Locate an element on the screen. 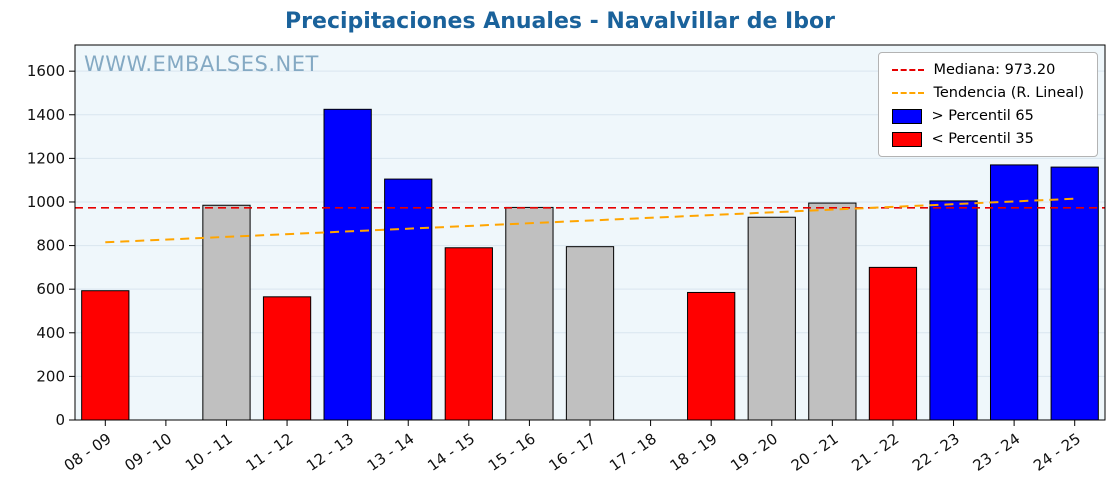 The height and width of the screenshot is (500, 1120). y-tick-label: 1600 is located at coordinates (46, 71).